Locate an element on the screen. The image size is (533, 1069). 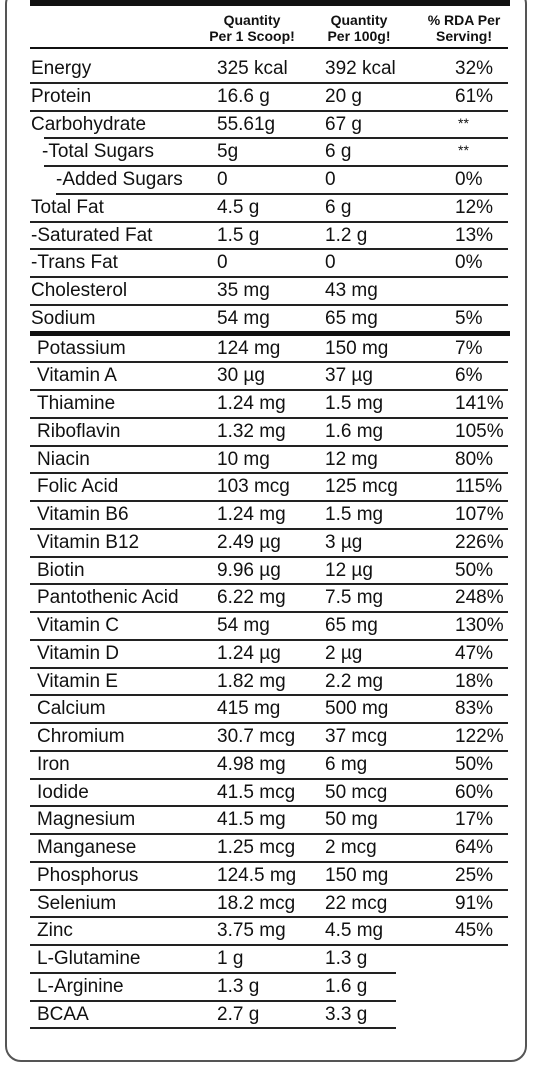
table-row: Sodium 54 mg 65 mg 5% is located at coordinates (266, 320).